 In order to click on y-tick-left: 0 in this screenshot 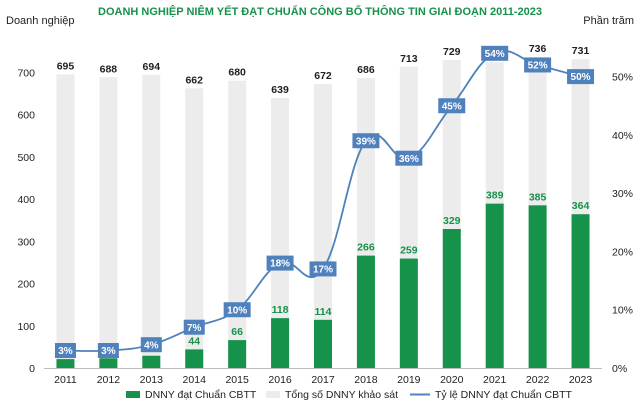, I will do `click(32, 369)`.